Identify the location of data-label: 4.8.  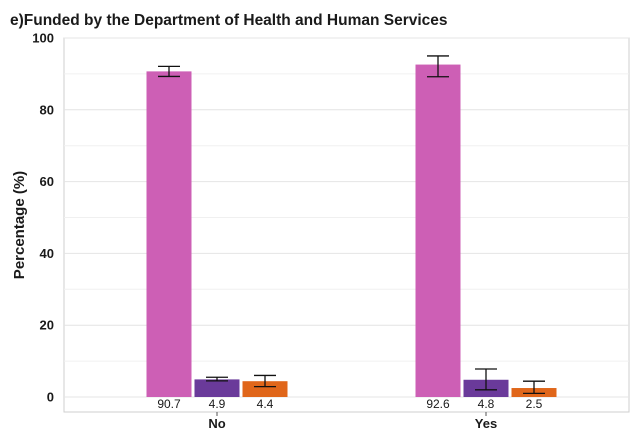
(486, 404).